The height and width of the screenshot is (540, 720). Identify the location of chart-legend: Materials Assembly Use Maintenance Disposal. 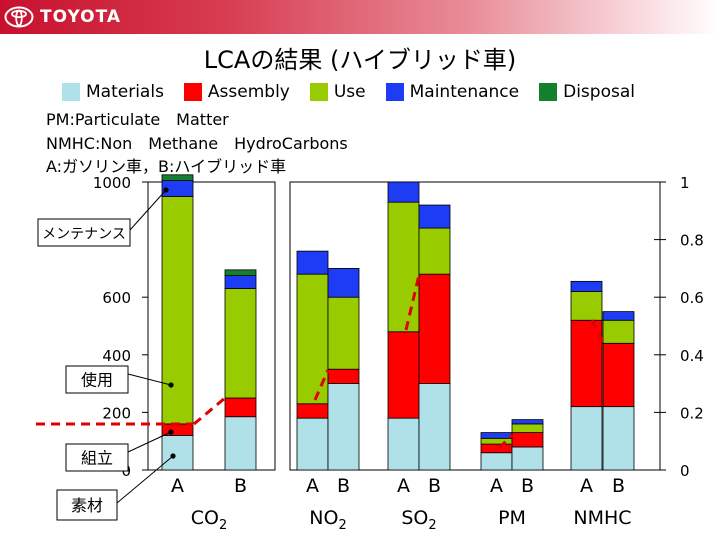
(358, 92).